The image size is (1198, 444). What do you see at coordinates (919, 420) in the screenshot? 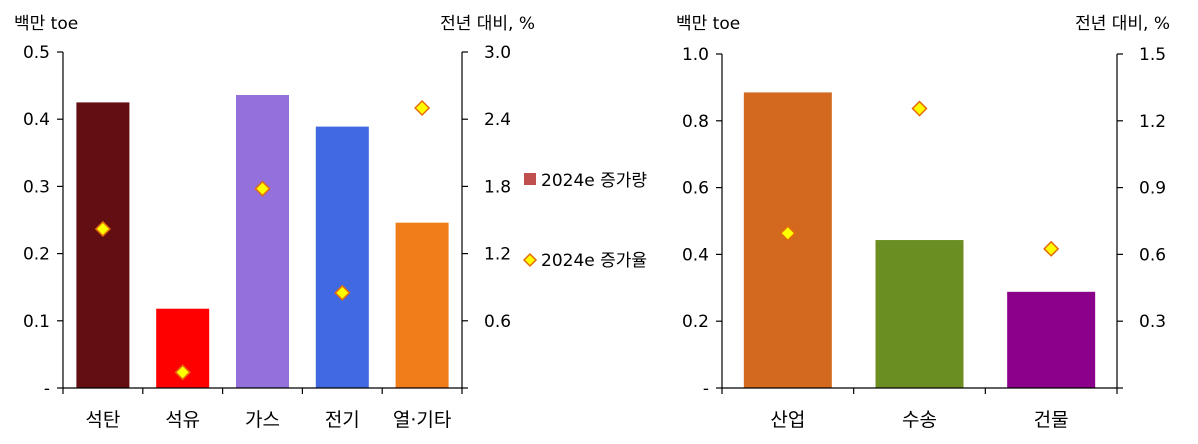
I see `x-category-label: 수송` at bounding box center [919, 420].